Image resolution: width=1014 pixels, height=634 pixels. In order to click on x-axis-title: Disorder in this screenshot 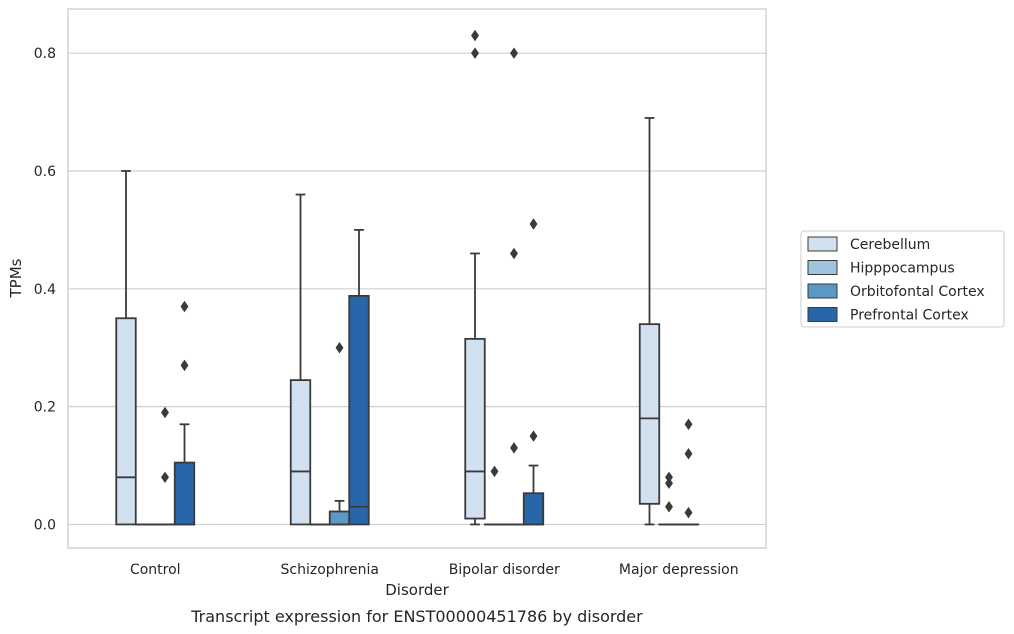, I will do `click(417, 590)`.